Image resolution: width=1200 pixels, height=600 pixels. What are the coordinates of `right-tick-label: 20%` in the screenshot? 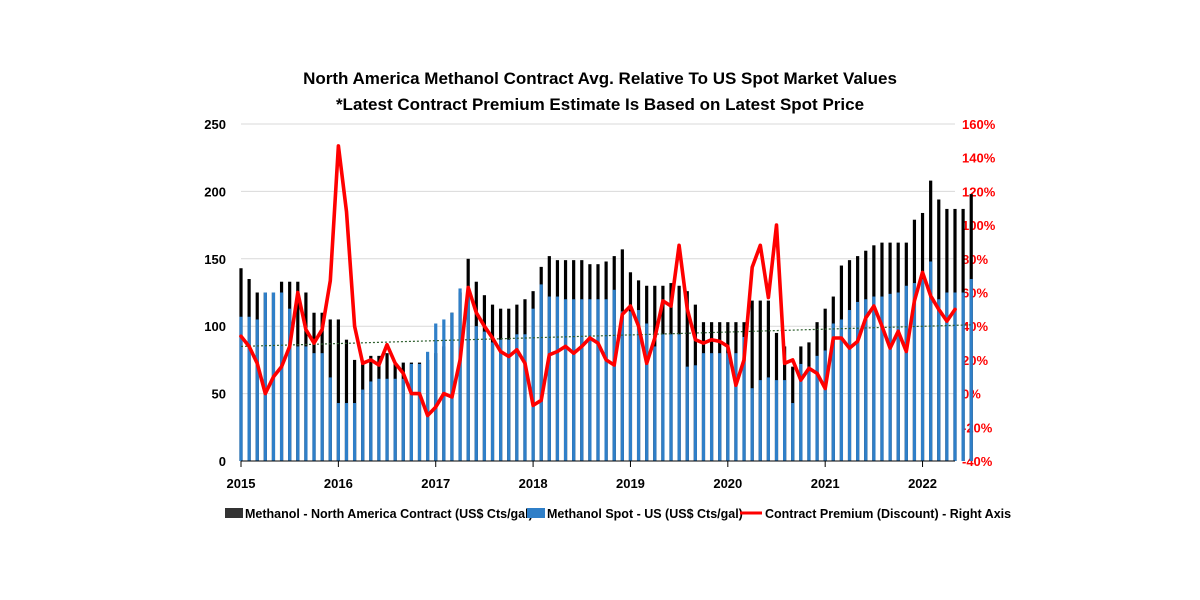 It's located at (975, 360).